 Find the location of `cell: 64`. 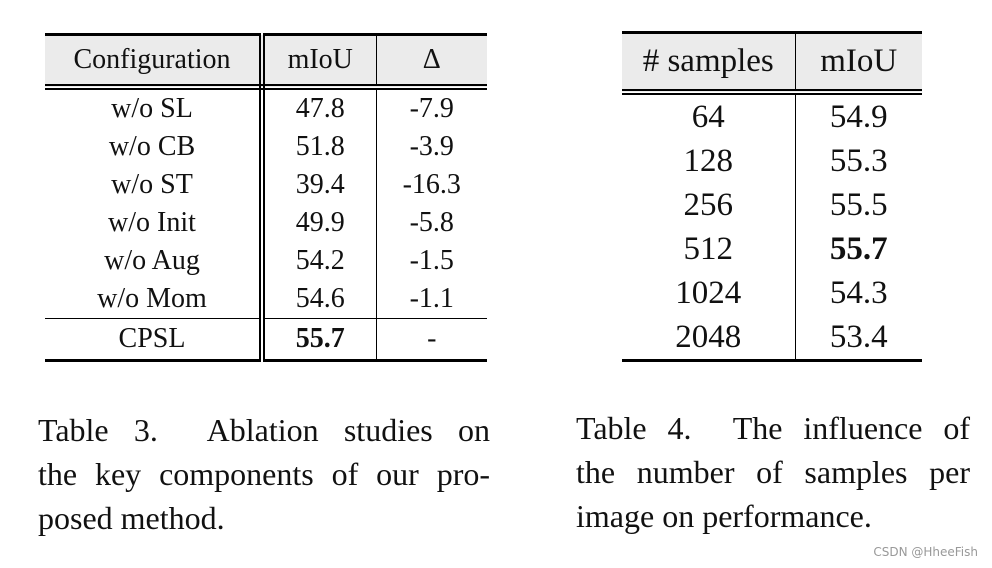

cell: 64 is located at coordinates (709, 115).